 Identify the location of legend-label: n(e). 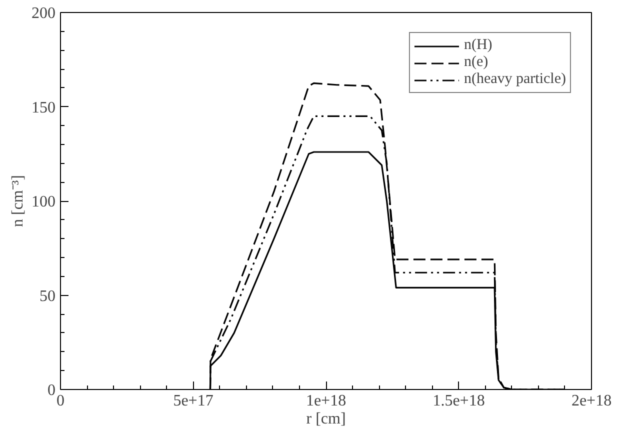
(476, 62).